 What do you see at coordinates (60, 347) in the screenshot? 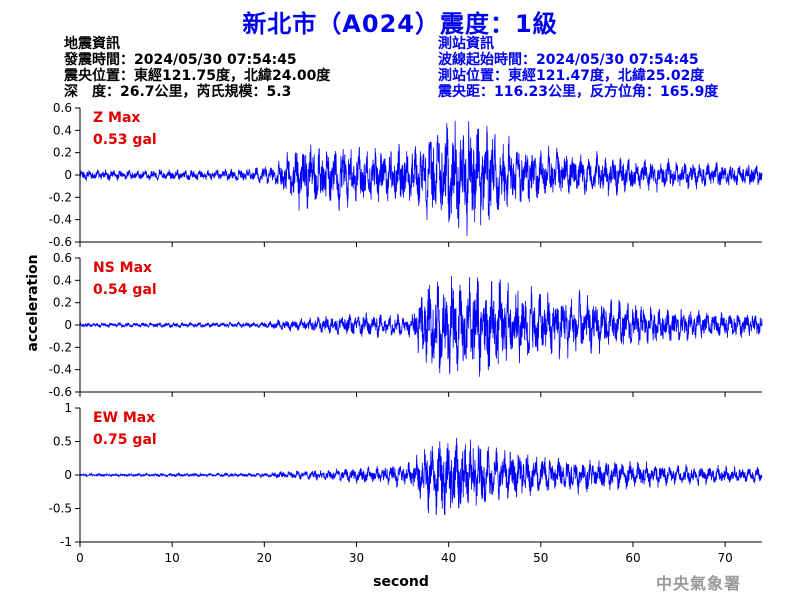
I see `y-tick-label-ns-2: -0.2` at bounding box center [60, 347].